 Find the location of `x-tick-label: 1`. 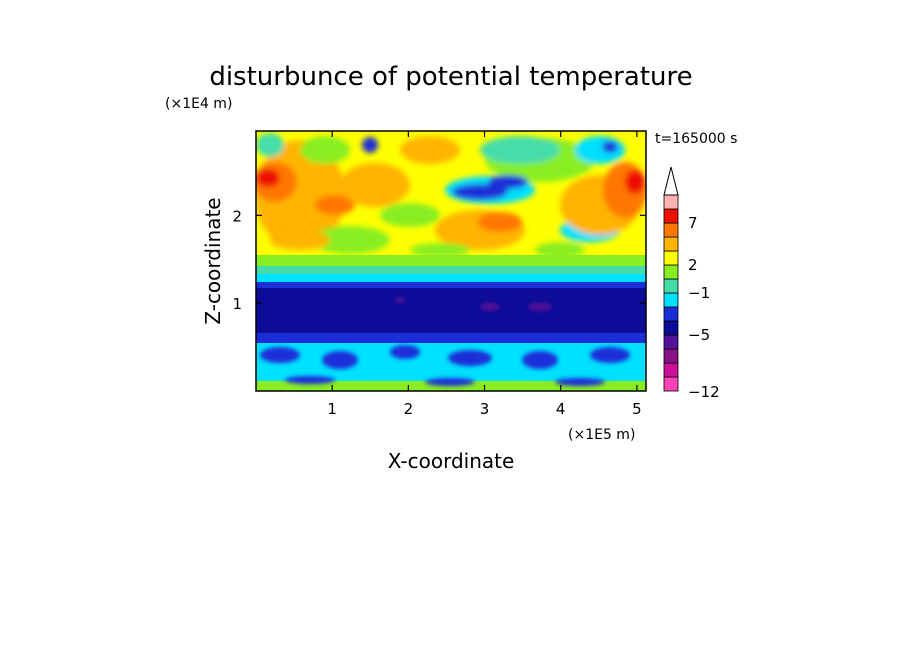

x-tick-label: 1 is located at coordinates (332, 409).